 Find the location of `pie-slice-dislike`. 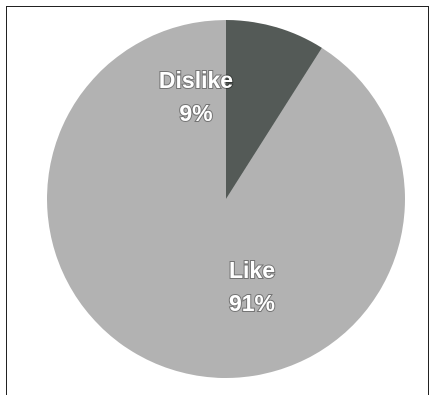

pie-slice-dislike is located at coordinates (274, 109).